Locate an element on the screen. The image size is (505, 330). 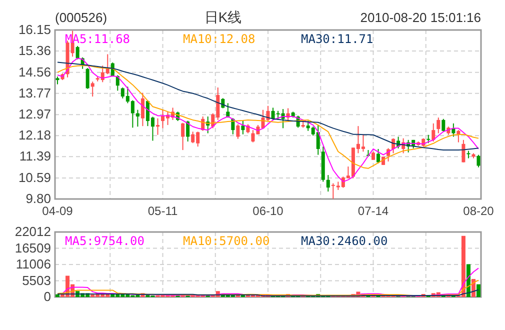
y-tick-label: 22012 is located at coordinates (32, 231).